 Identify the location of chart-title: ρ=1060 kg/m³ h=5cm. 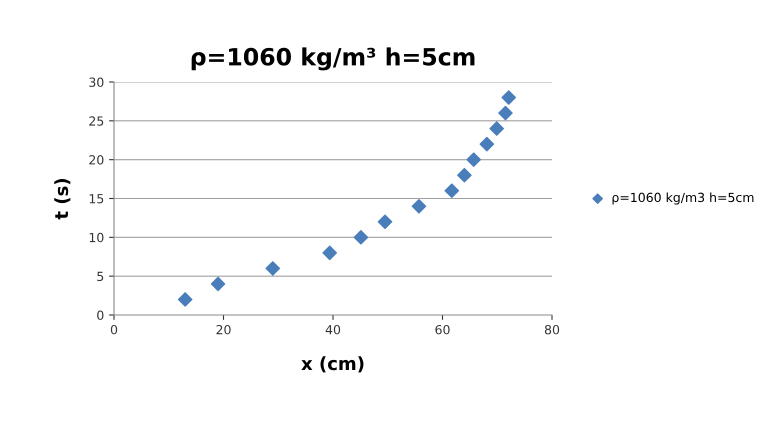
(333, 58).